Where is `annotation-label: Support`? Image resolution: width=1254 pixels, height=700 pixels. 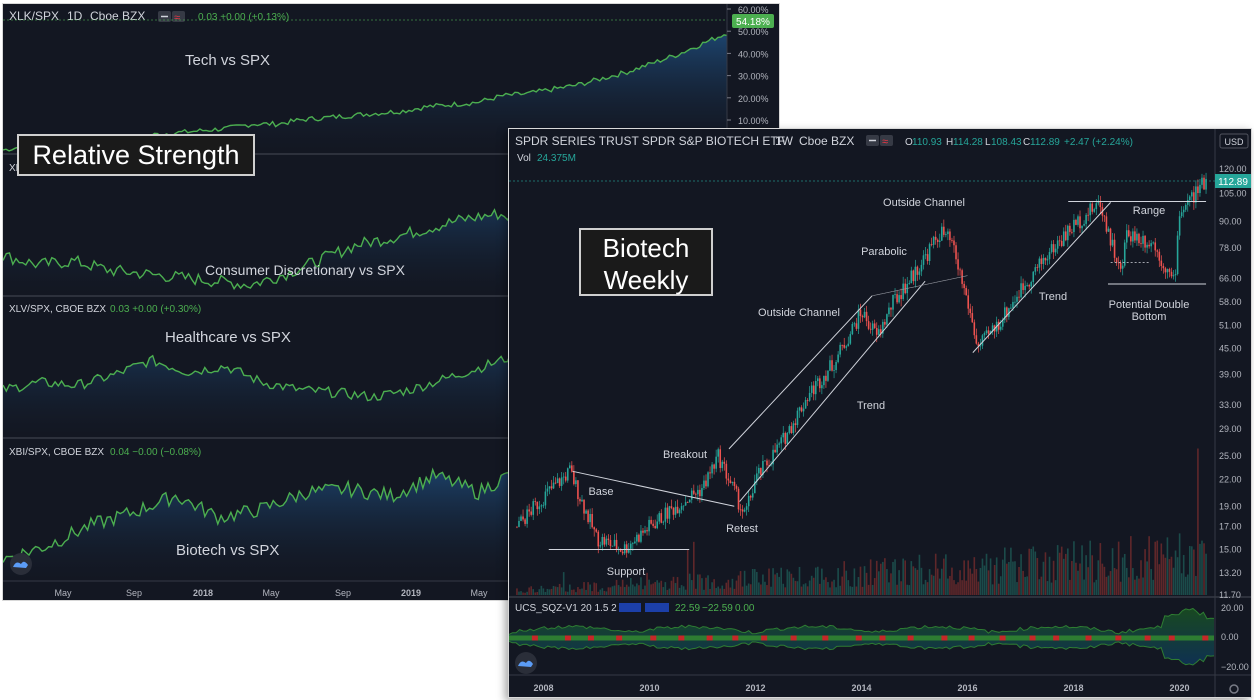
annotation-label: Support is located at coordinates (626, 572).